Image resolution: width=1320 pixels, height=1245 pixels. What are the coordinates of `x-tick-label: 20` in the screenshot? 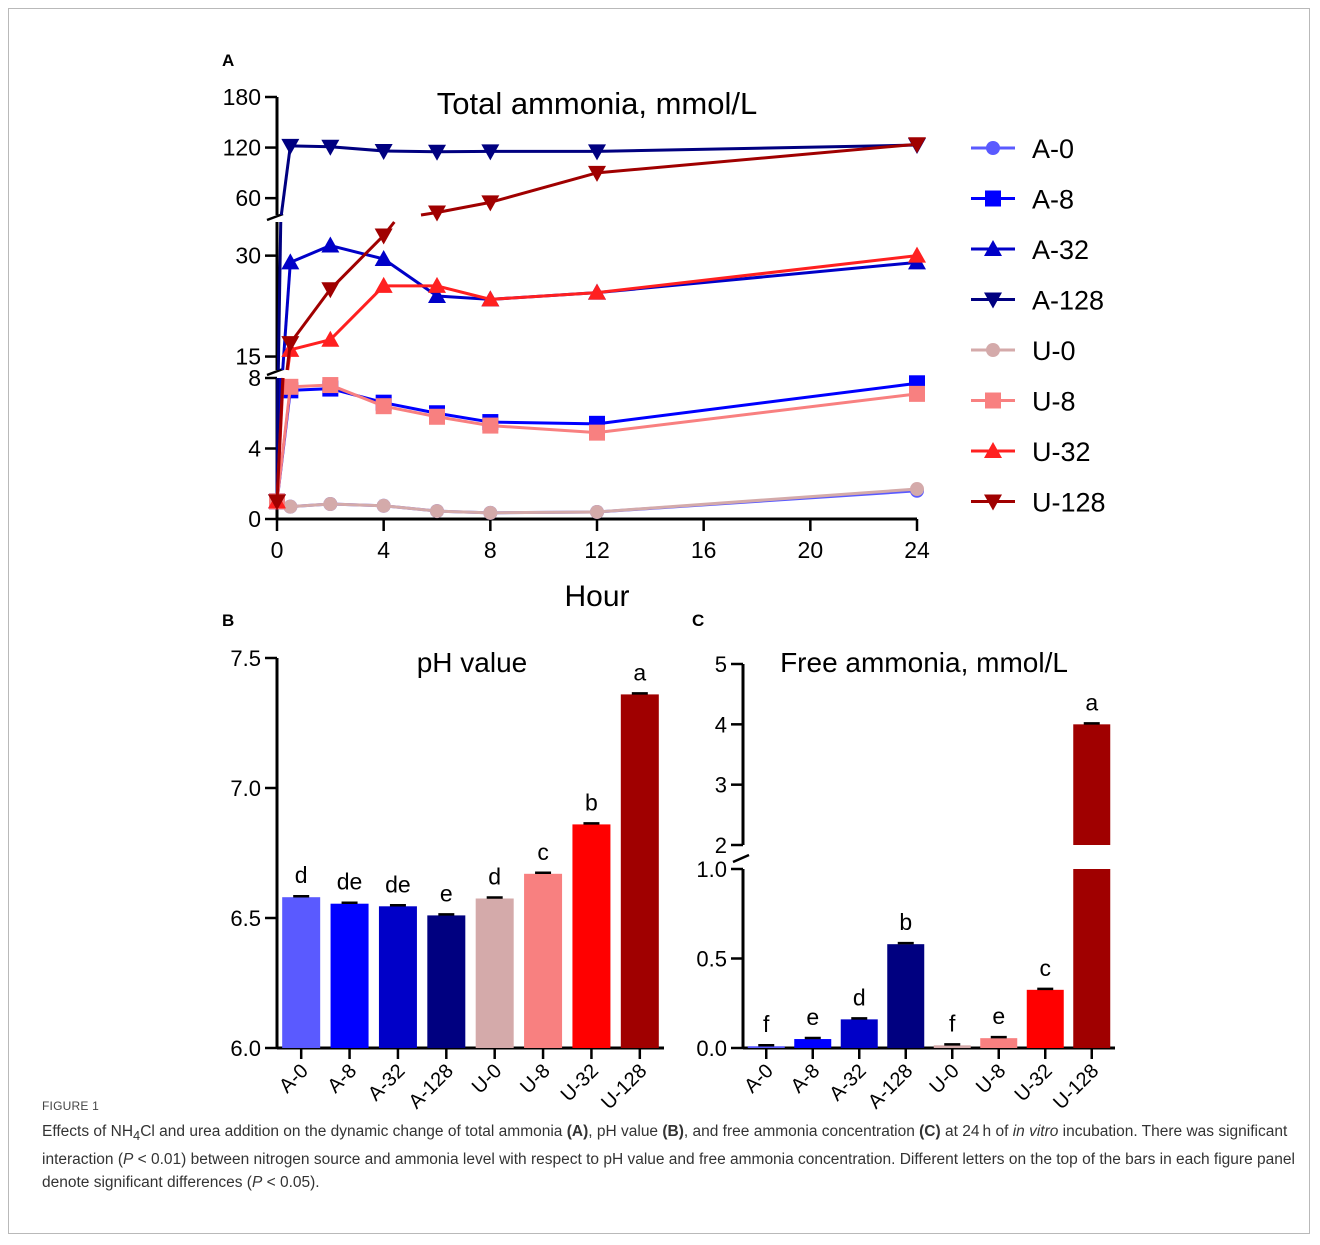 It's located at (811, 550).